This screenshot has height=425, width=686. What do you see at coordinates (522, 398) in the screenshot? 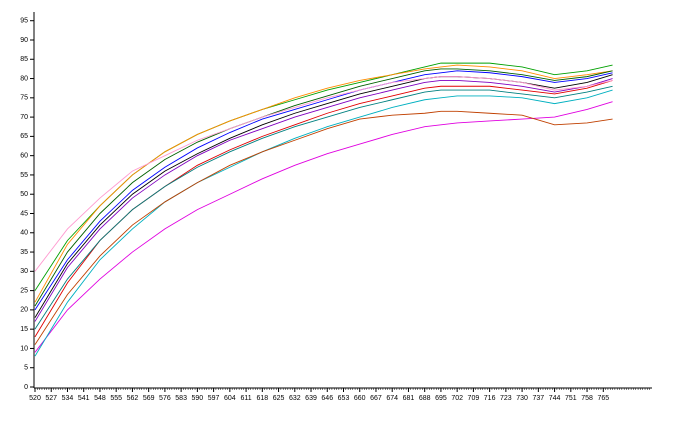
I see `x-tick-label: 730` at bounding box center [522, 398].